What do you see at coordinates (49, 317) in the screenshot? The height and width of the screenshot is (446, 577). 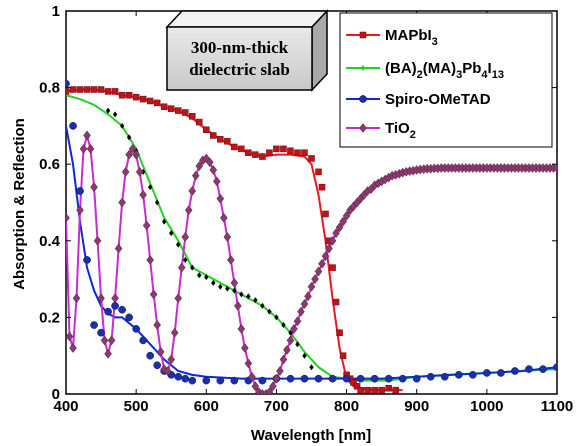 I see `y-tick-label: 0.2` at bounding box center [49, 317].